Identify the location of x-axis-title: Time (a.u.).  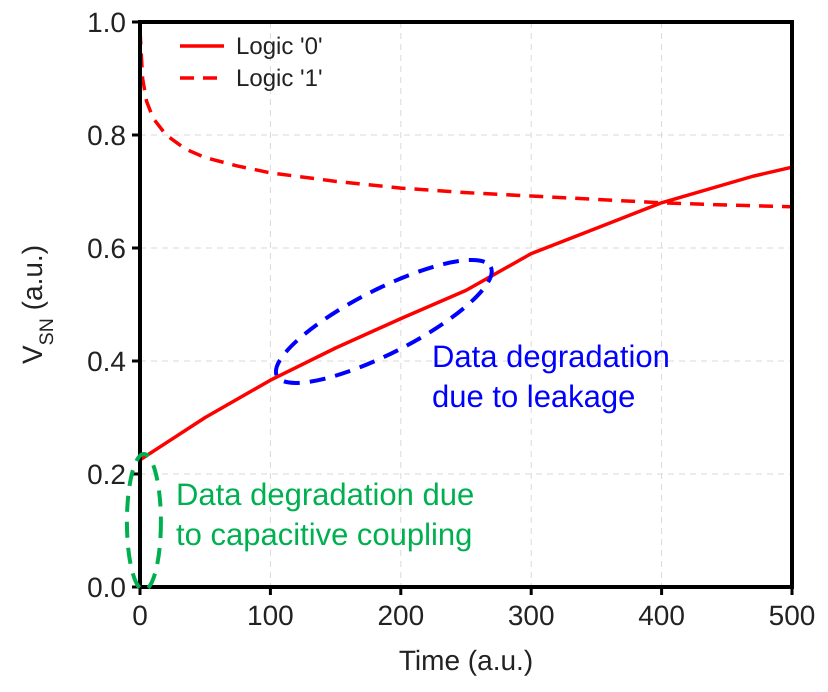
(466, 660).